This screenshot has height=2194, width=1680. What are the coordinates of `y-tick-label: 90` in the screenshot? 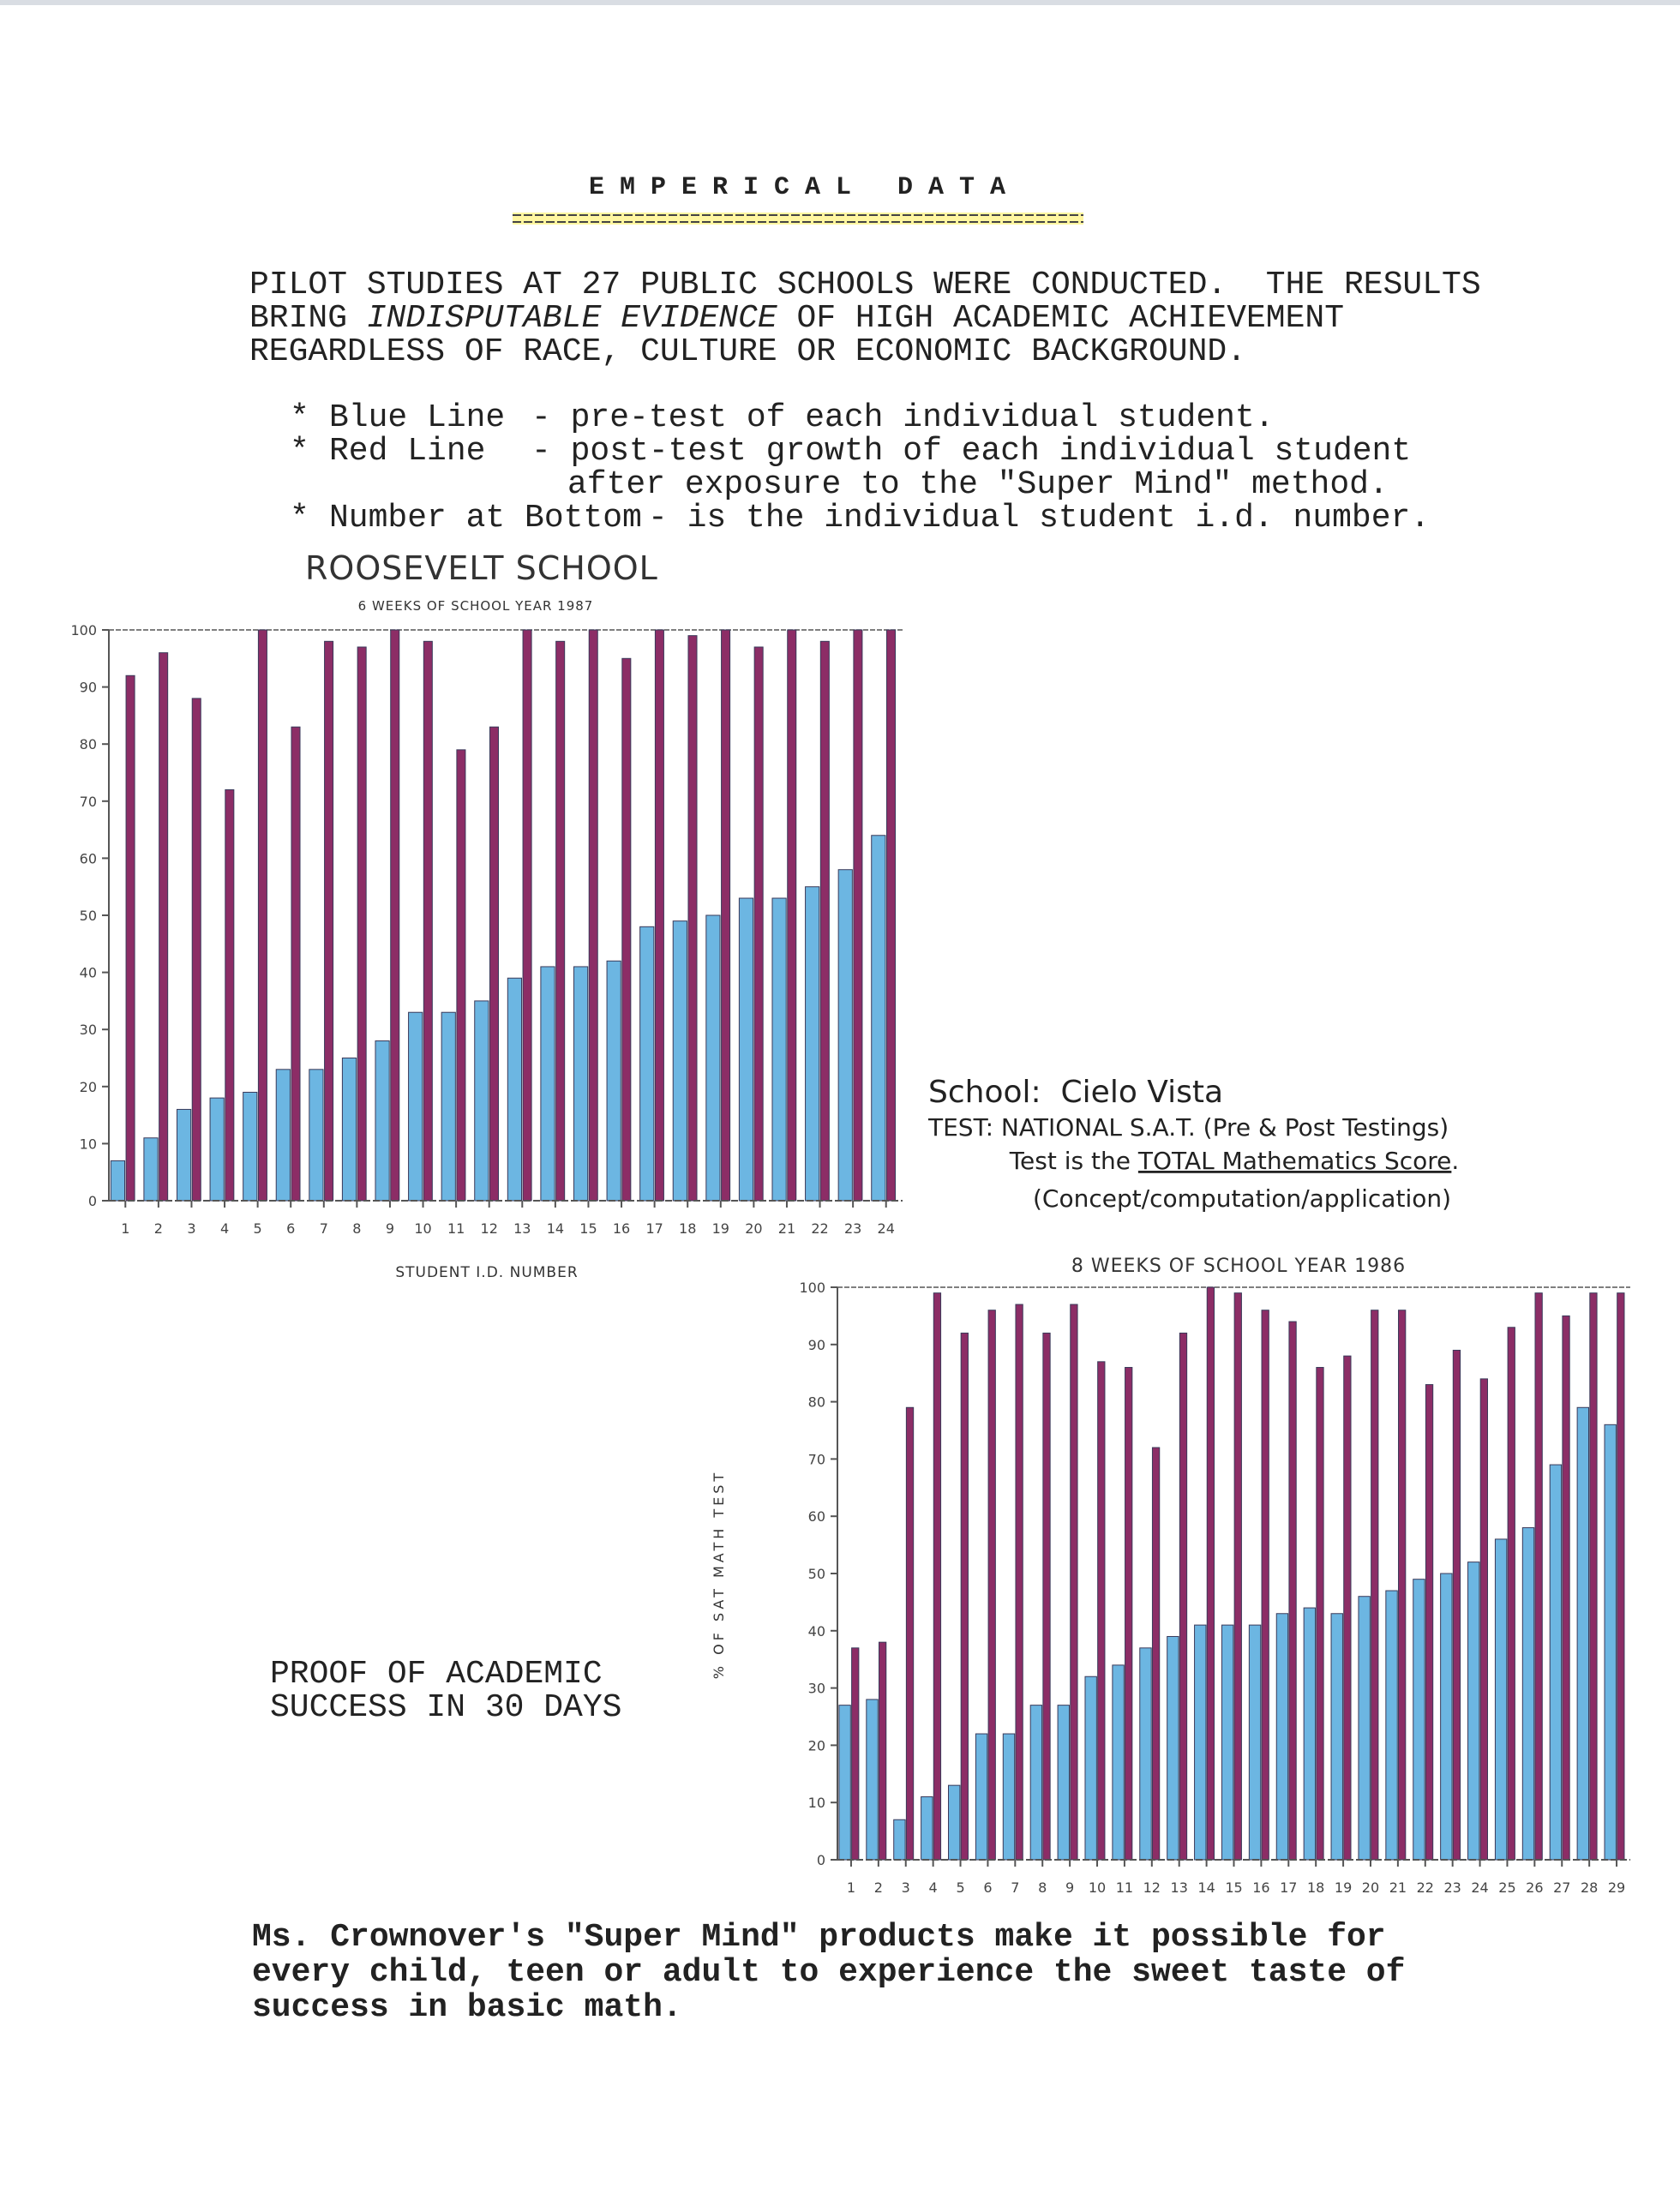 It's located at (88, 688).